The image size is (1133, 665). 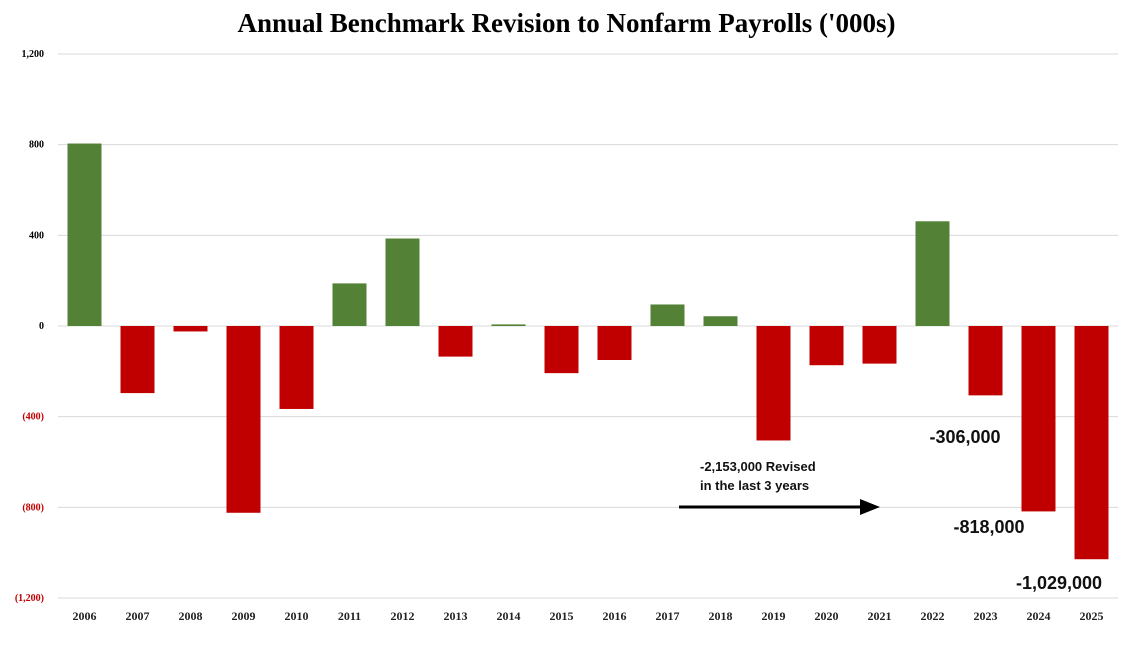 What do you see at coordinates (33, 507) in the screenshot?
I see `y-tick-label: (800)` at bounding box center [33, 507].